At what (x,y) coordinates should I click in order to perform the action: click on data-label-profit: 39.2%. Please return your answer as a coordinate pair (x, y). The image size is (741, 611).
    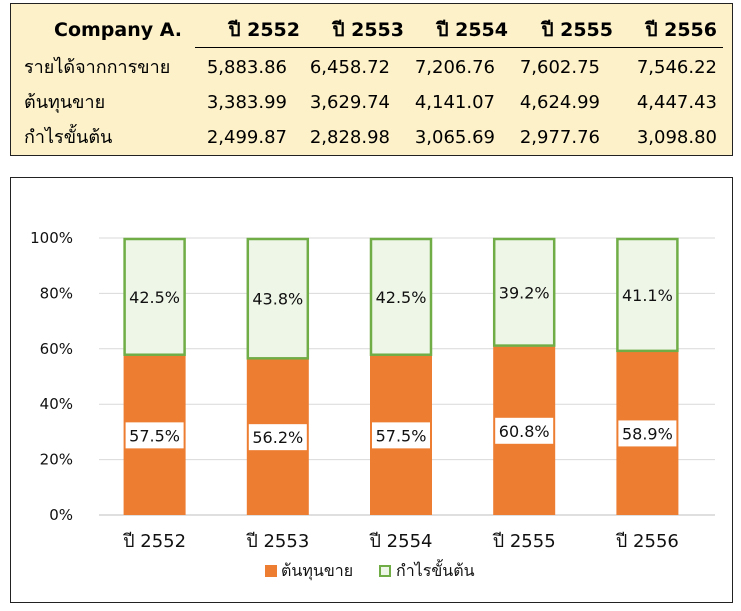
    Looking at the image, I should click on (524, 292).